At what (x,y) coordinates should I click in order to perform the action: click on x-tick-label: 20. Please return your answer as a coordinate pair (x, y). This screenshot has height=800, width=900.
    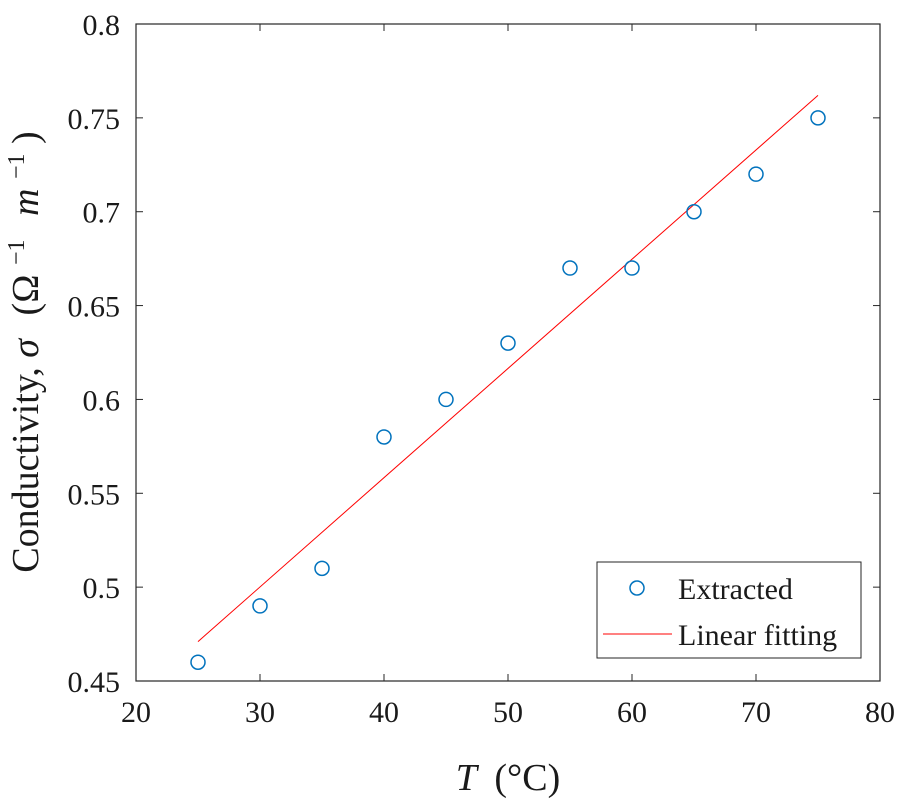
    Looking at the image, I should click on (136, 712).